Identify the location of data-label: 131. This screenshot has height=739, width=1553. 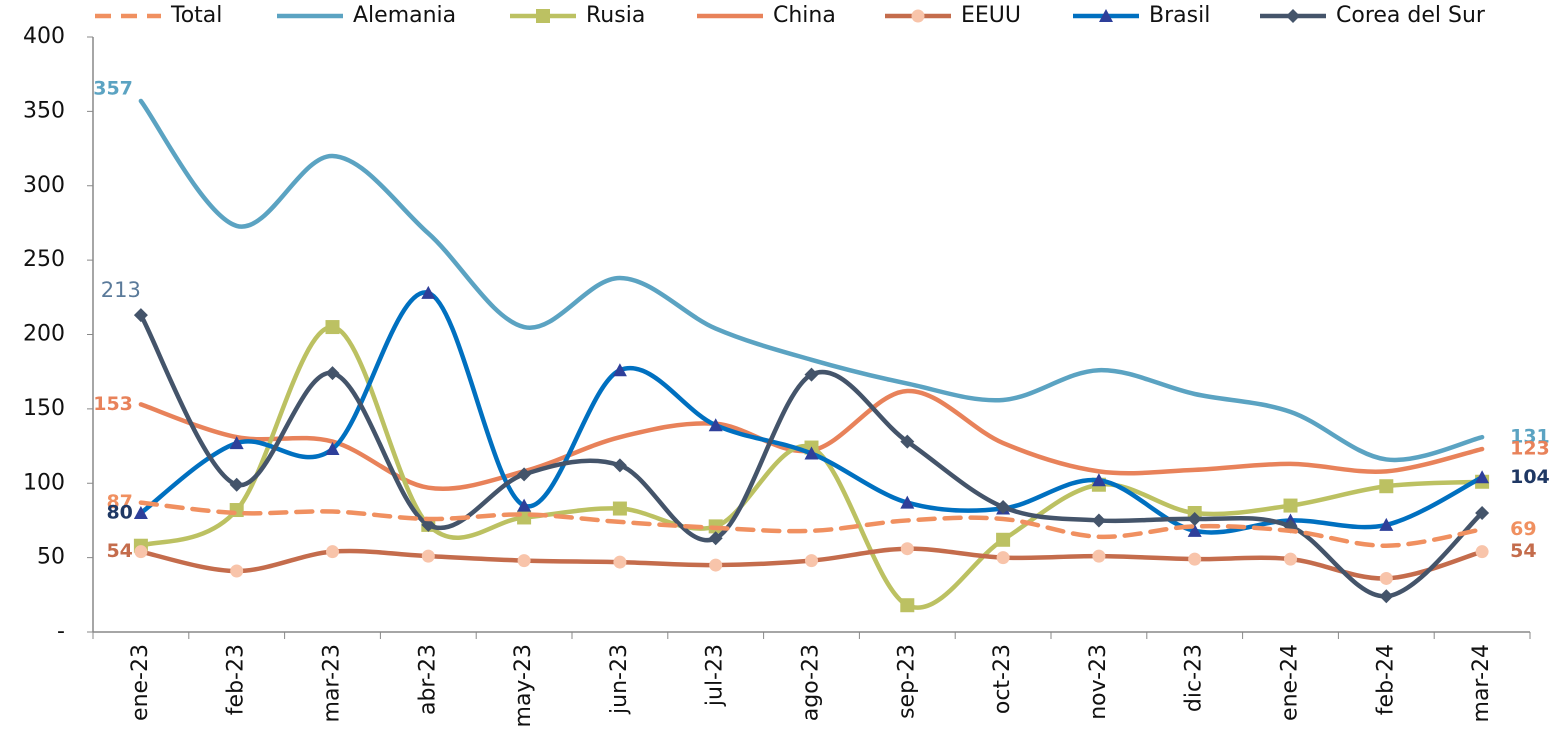
(1530, 437).